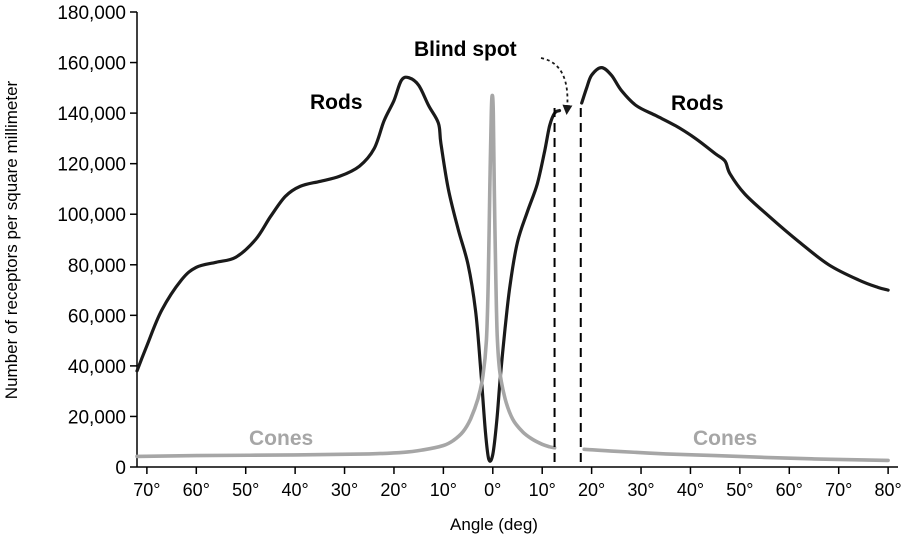  I want to click on y-tick-label: 160,000, so click(91, 64).